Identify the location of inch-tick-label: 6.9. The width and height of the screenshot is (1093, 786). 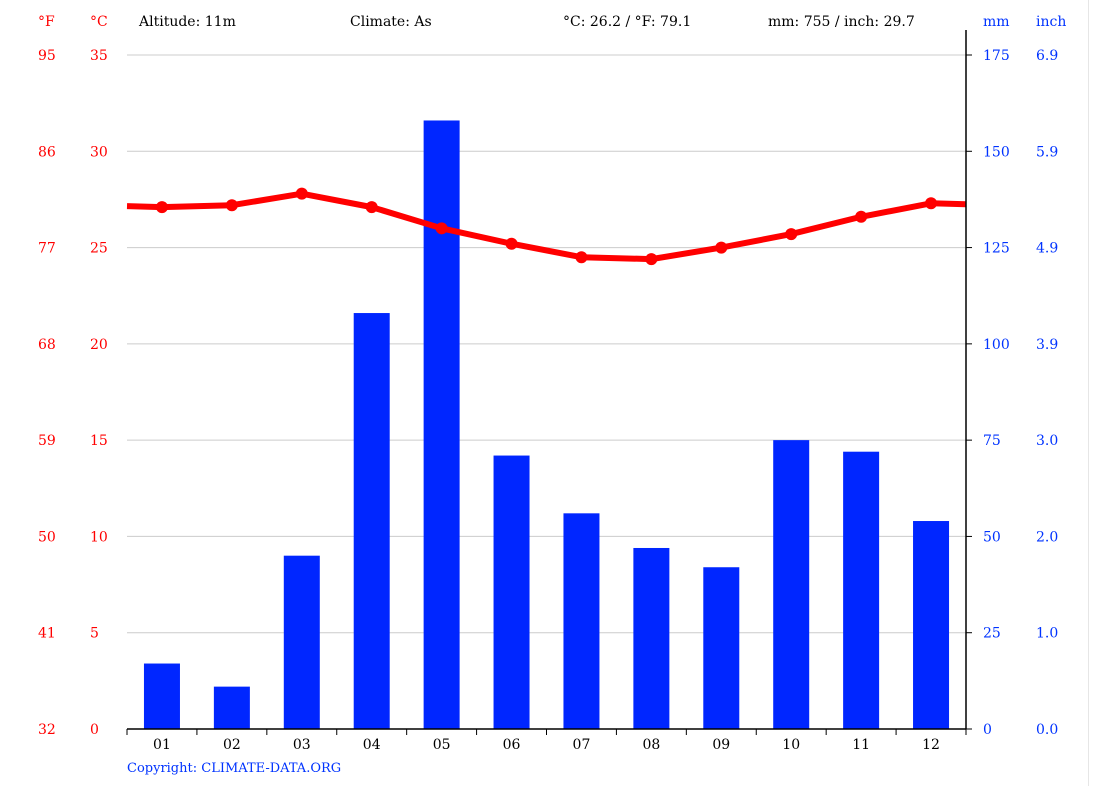
(1047, 56).